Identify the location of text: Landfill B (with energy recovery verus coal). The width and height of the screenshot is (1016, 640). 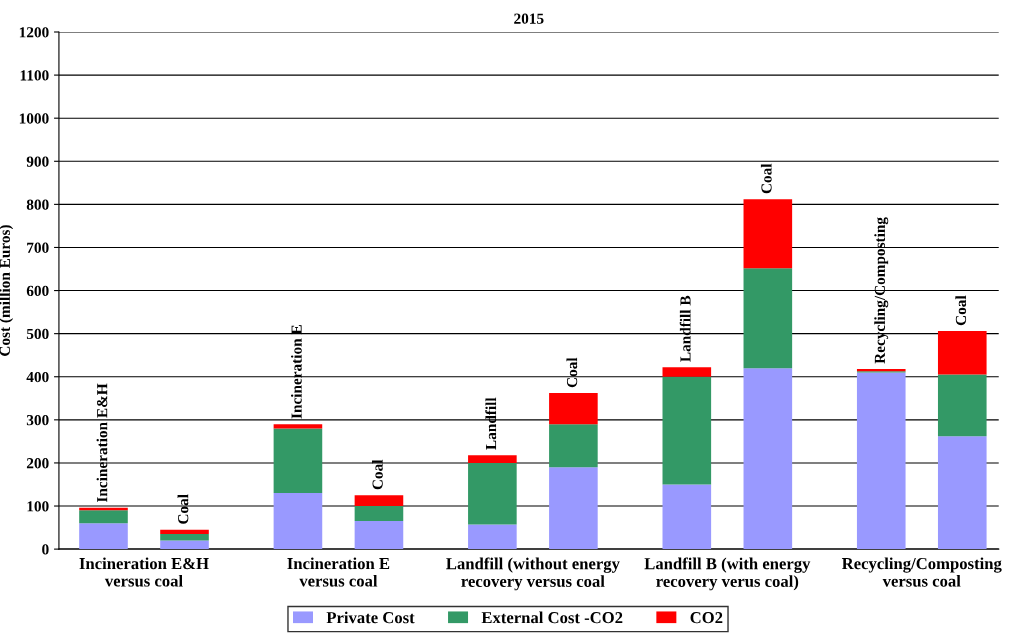
(727, 574).